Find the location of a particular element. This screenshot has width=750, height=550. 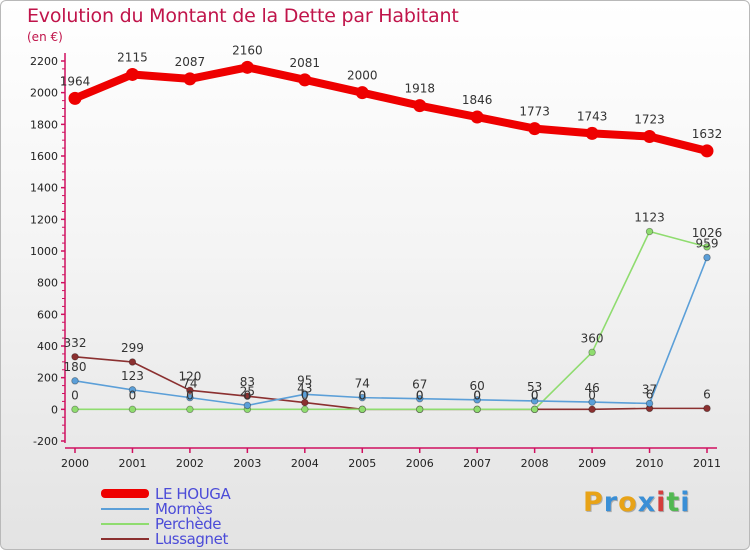

data-label: 6 is located at coordinates (650, 394).